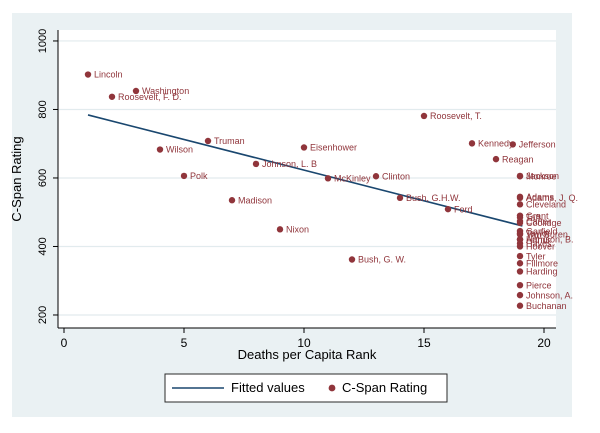  Describe the element at coordinates (150, 97) in the screenshot. I see `point-label-roosevelt-f-d: Roosevelt, F. D.` at that location.